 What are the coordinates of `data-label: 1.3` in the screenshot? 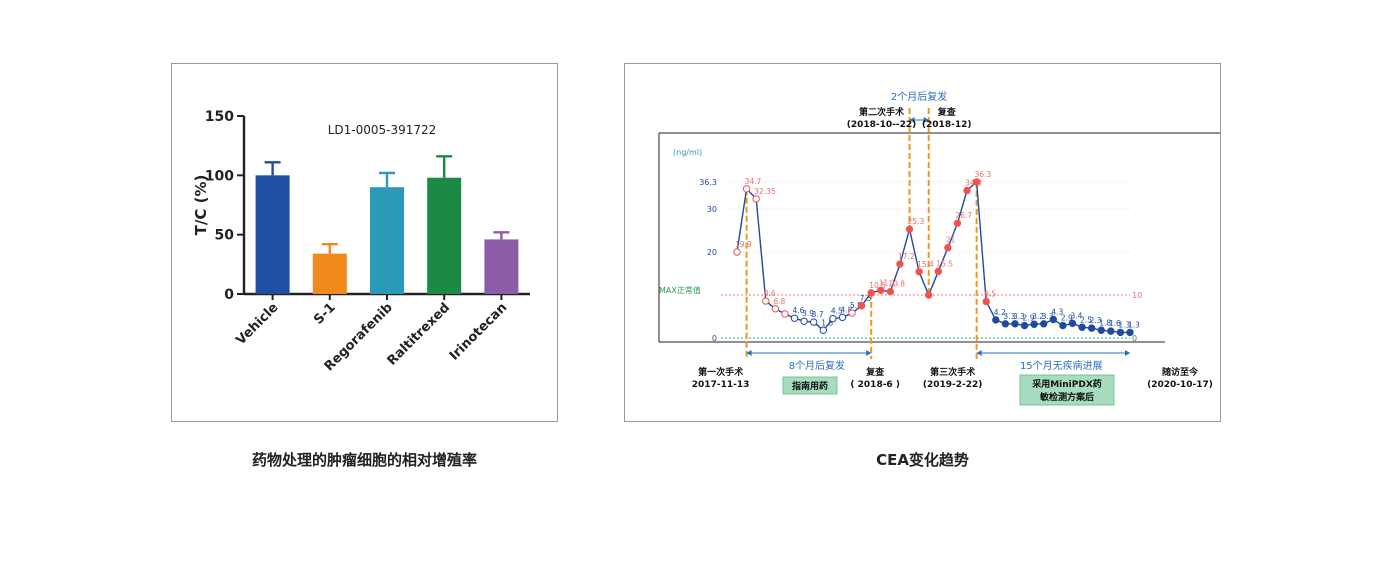 It's located at (1124, 324).